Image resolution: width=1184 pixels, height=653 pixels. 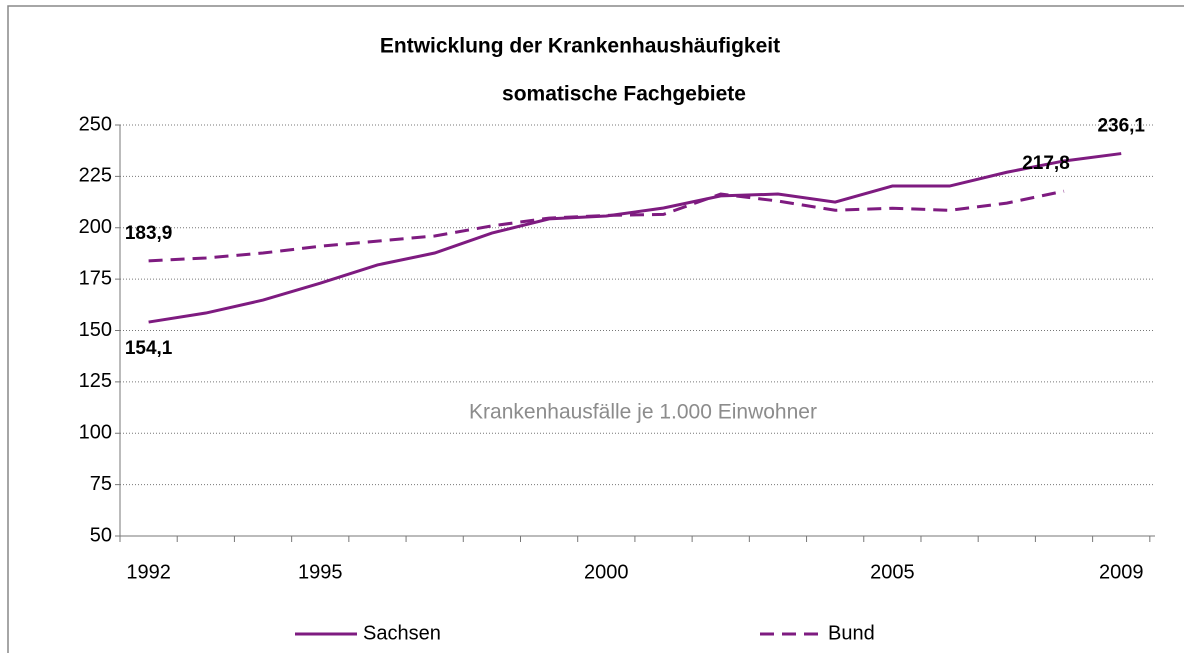 What do you see at coordinates (95, 176) in the screenshot?
I see `y-tick-label: 225` at bounding box center [95, 176].